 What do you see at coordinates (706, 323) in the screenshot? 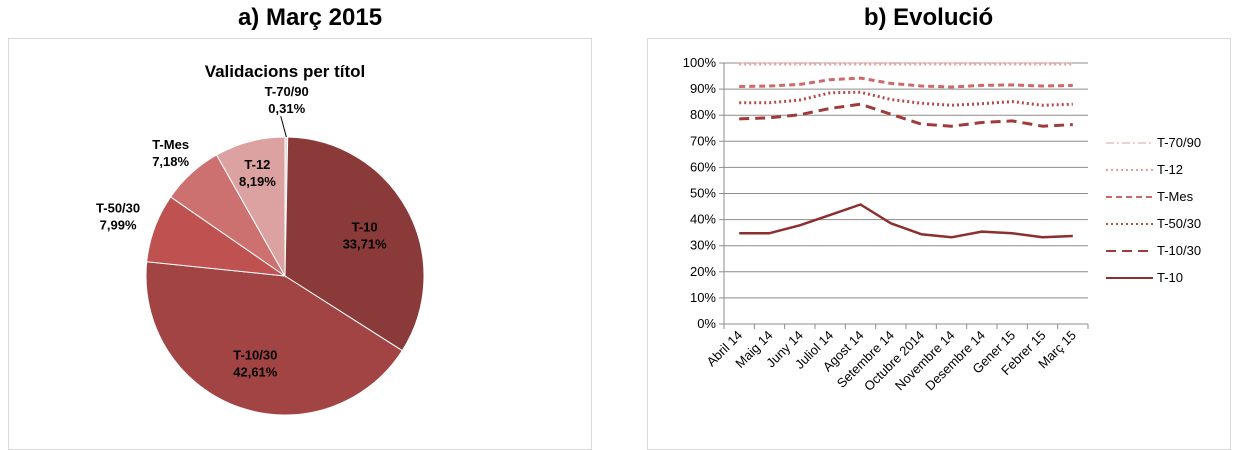
I see `y-tick-label: 0%` at bounding box center [706, 323].